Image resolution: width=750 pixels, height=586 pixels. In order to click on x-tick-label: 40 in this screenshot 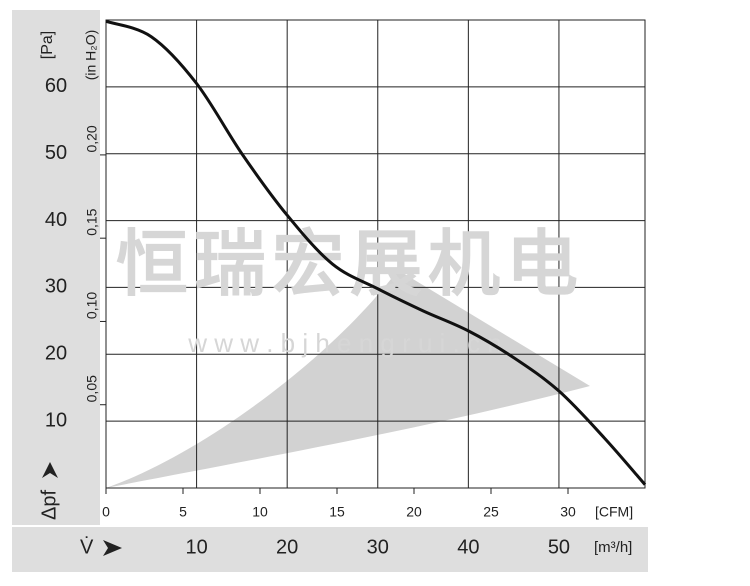, I will do `click(468, 547)`.